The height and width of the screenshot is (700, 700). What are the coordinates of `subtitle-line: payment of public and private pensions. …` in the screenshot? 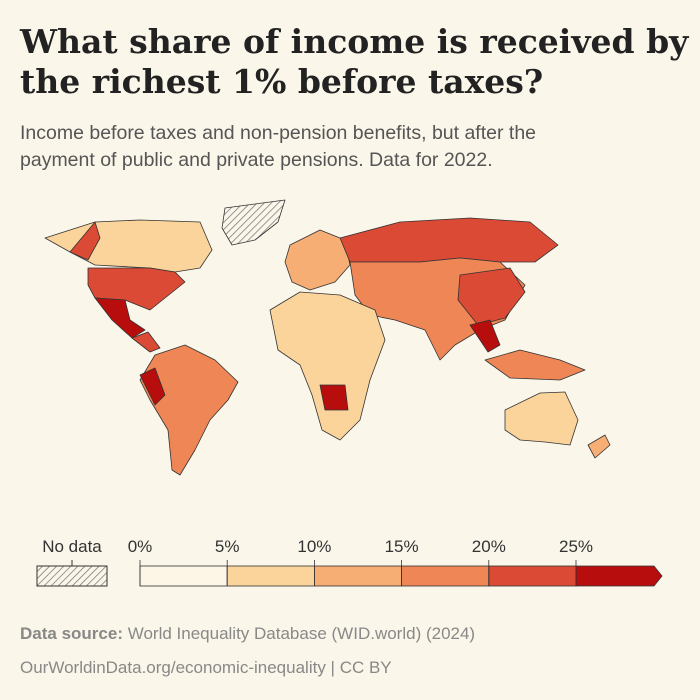 It's located at (256, 160).